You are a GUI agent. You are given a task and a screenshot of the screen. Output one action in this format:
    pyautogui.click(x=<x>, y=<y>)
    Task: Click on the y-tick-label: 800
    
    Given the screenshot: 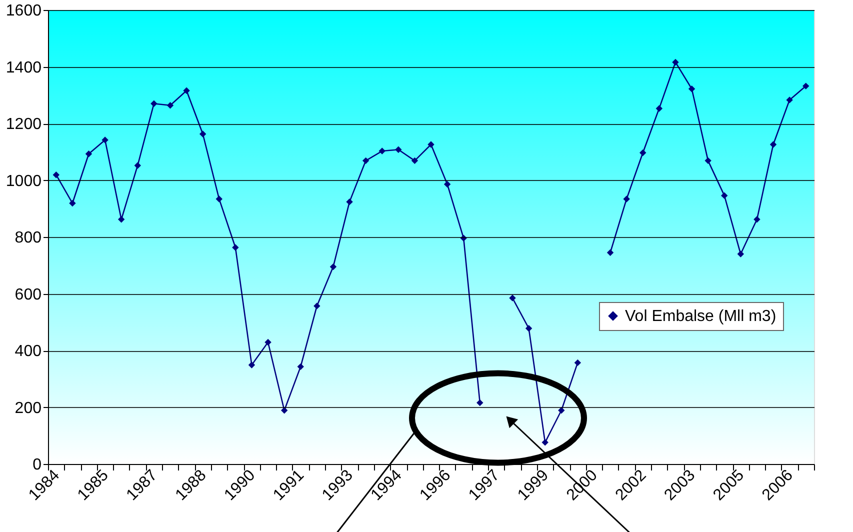 What is the action you would take?
    pyautogui.click(x=28, y=238)
    